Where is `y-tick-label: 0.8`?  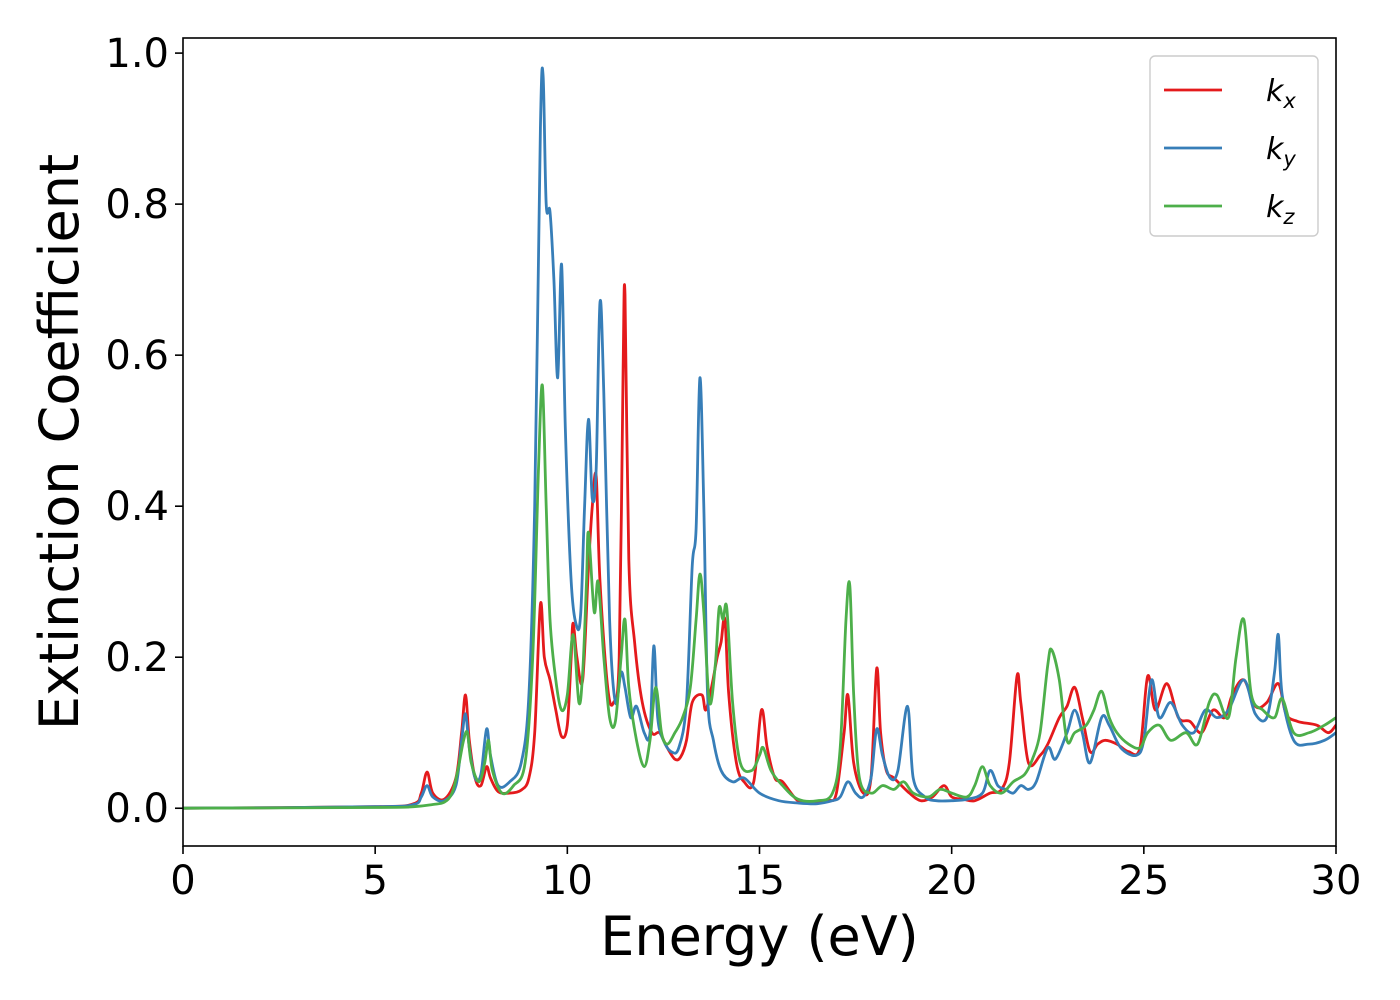
y-tick-label: 0.8 is located at coordinates (137, 205).